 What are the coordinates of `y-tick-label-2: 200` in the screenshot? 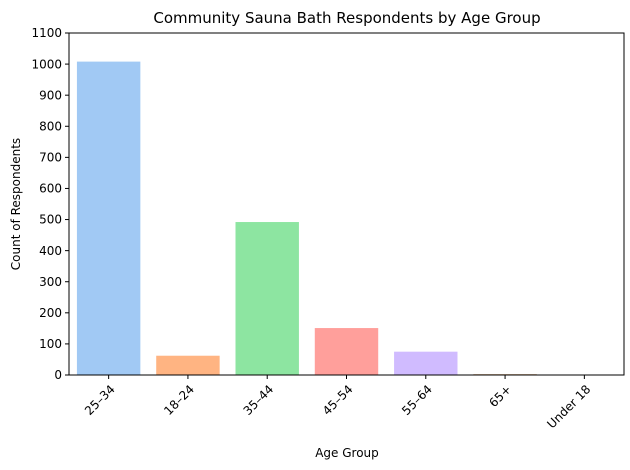 It's located at (50, 313).